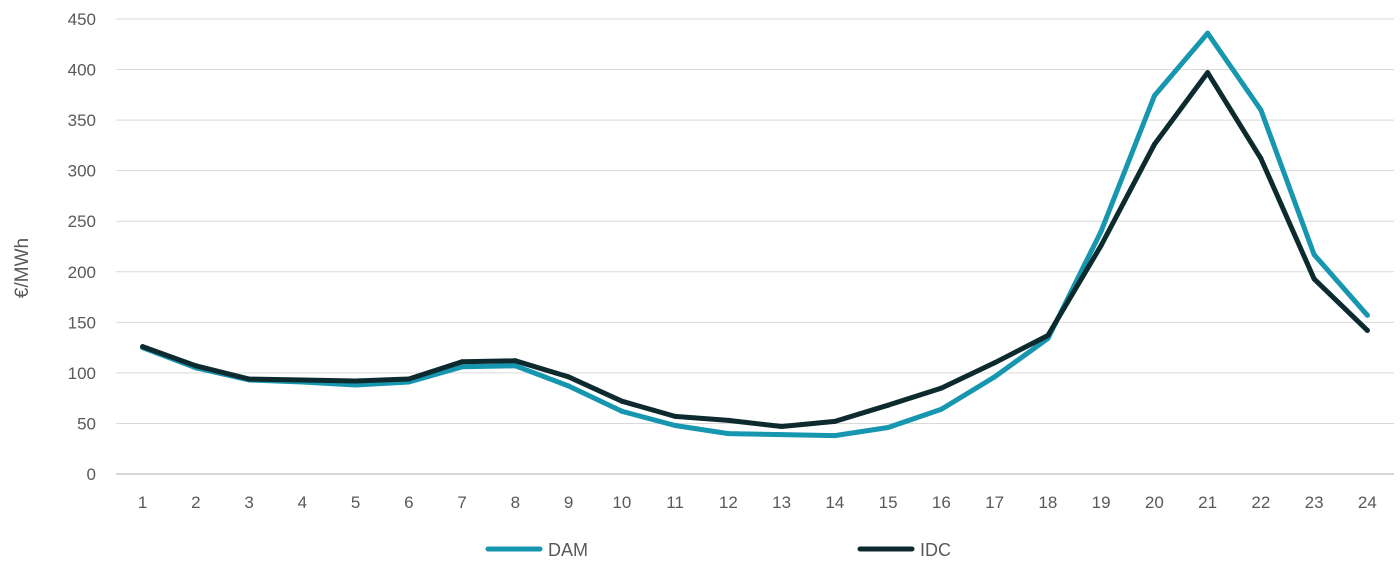 Image resolution: width=1400 pixels, height=565 pixels. What do you see at coordinates (1047, 502) in the screenshot?
I see `x-tick-label: 18` at bounding box center [1047, 502].